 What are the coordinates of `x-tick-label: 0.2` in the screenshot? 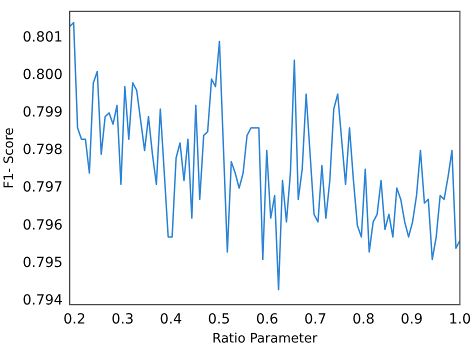 It's located at (74, 320).